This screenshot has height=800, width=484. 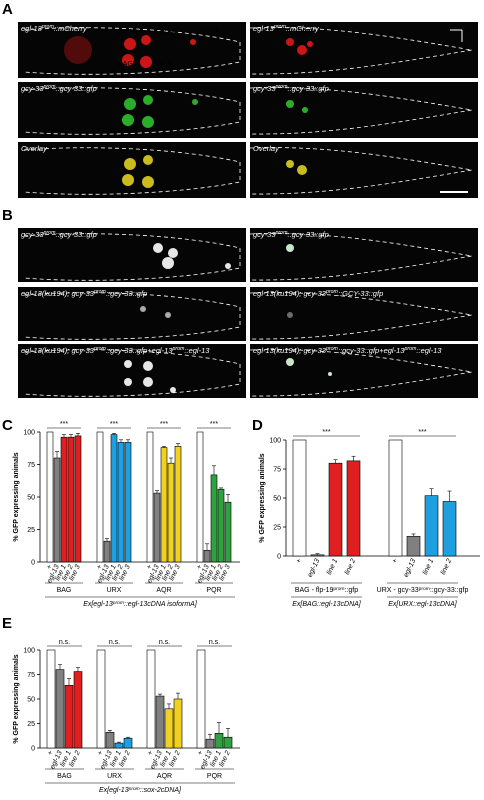 I want to click on text-part: ::mCherry, so click(x=303, y=28).